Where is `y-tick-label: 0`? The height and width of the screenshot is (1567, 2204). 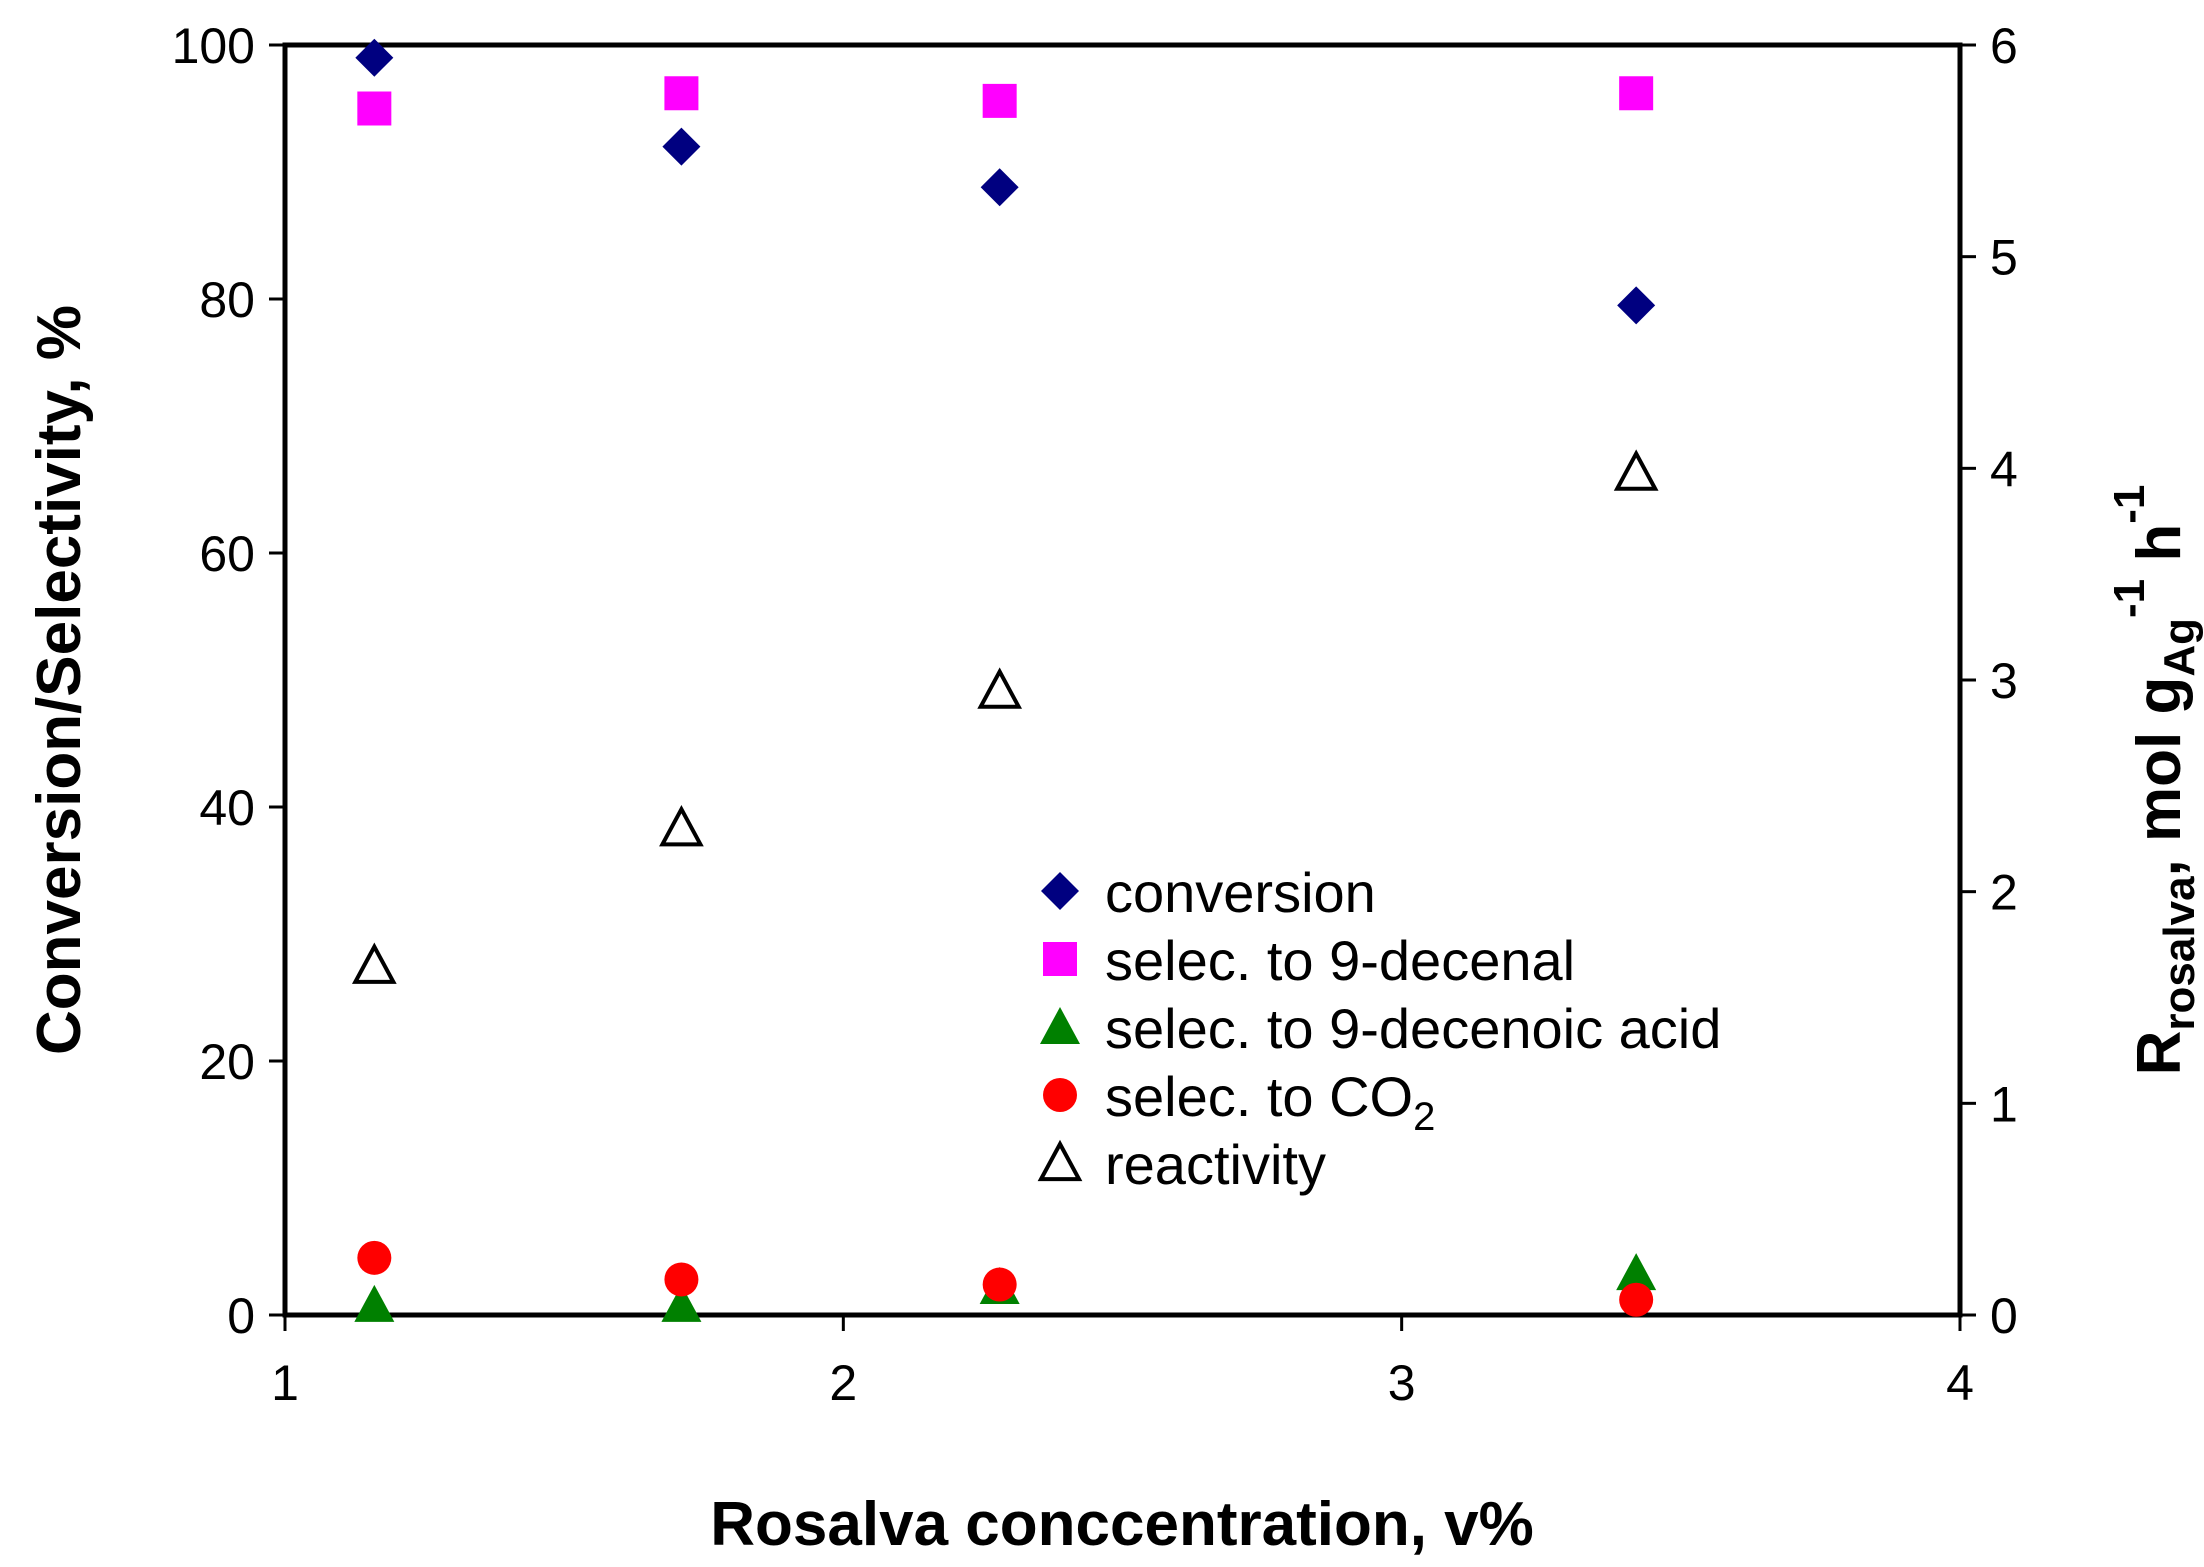
y-tick-label: 0 is located at coordinates (241, 1316).